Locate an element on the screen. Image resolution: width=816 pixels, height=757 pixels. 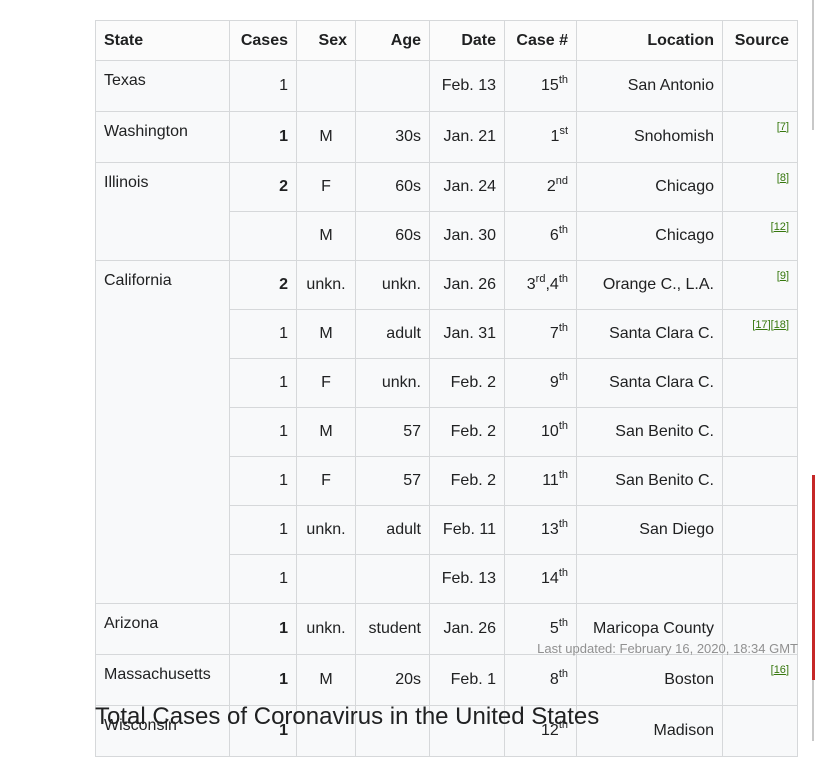
case-ordinal-suffix: nd is located at coordinates (561, 180).